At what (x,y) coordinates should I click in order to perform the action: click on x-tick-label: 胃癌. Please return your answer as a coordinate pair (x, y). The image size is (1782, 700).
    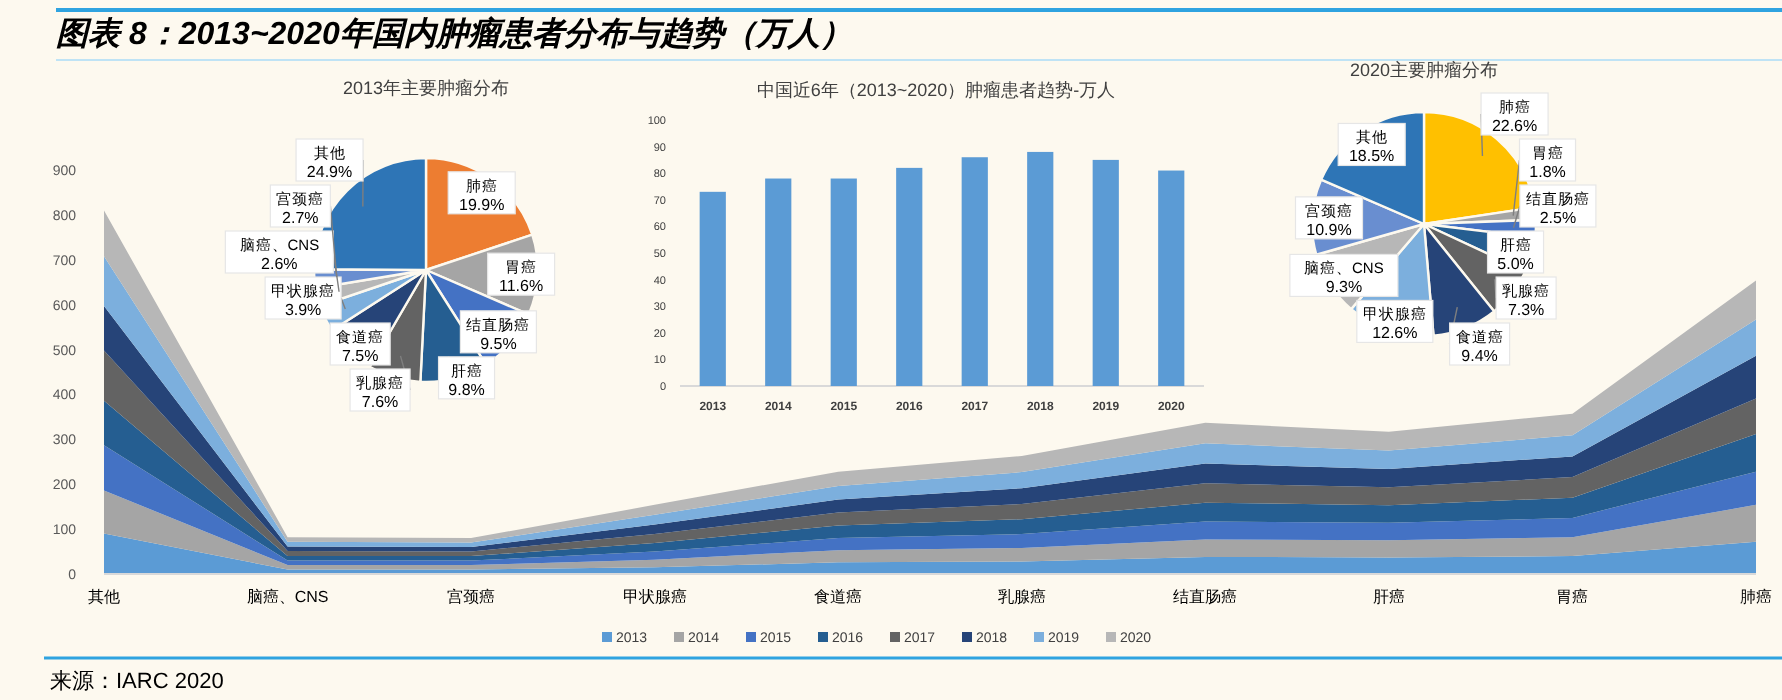
    Looking at the image, I should click on (1572, 597).